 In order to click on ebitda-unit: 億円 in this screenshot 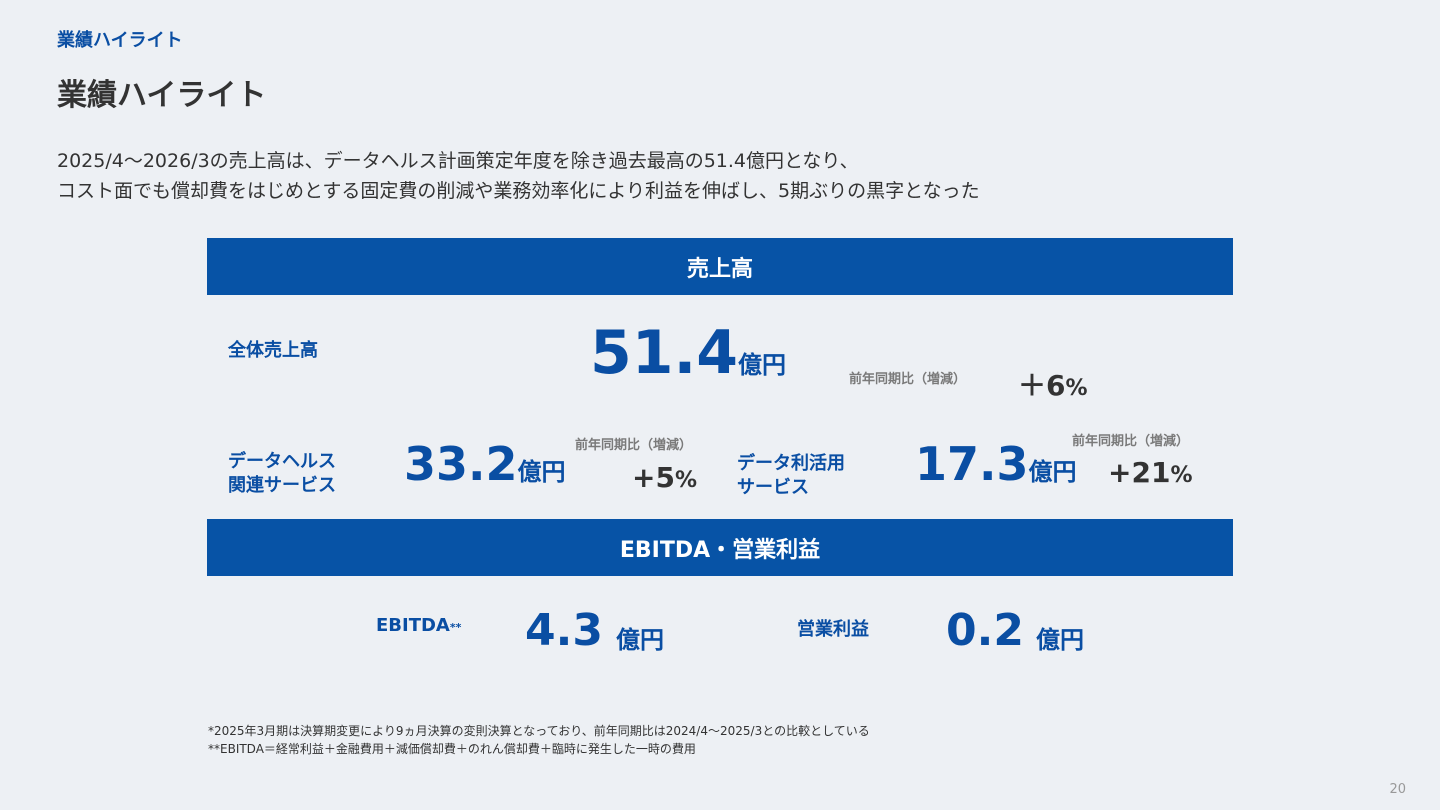, I will do `click(640, 640)`.